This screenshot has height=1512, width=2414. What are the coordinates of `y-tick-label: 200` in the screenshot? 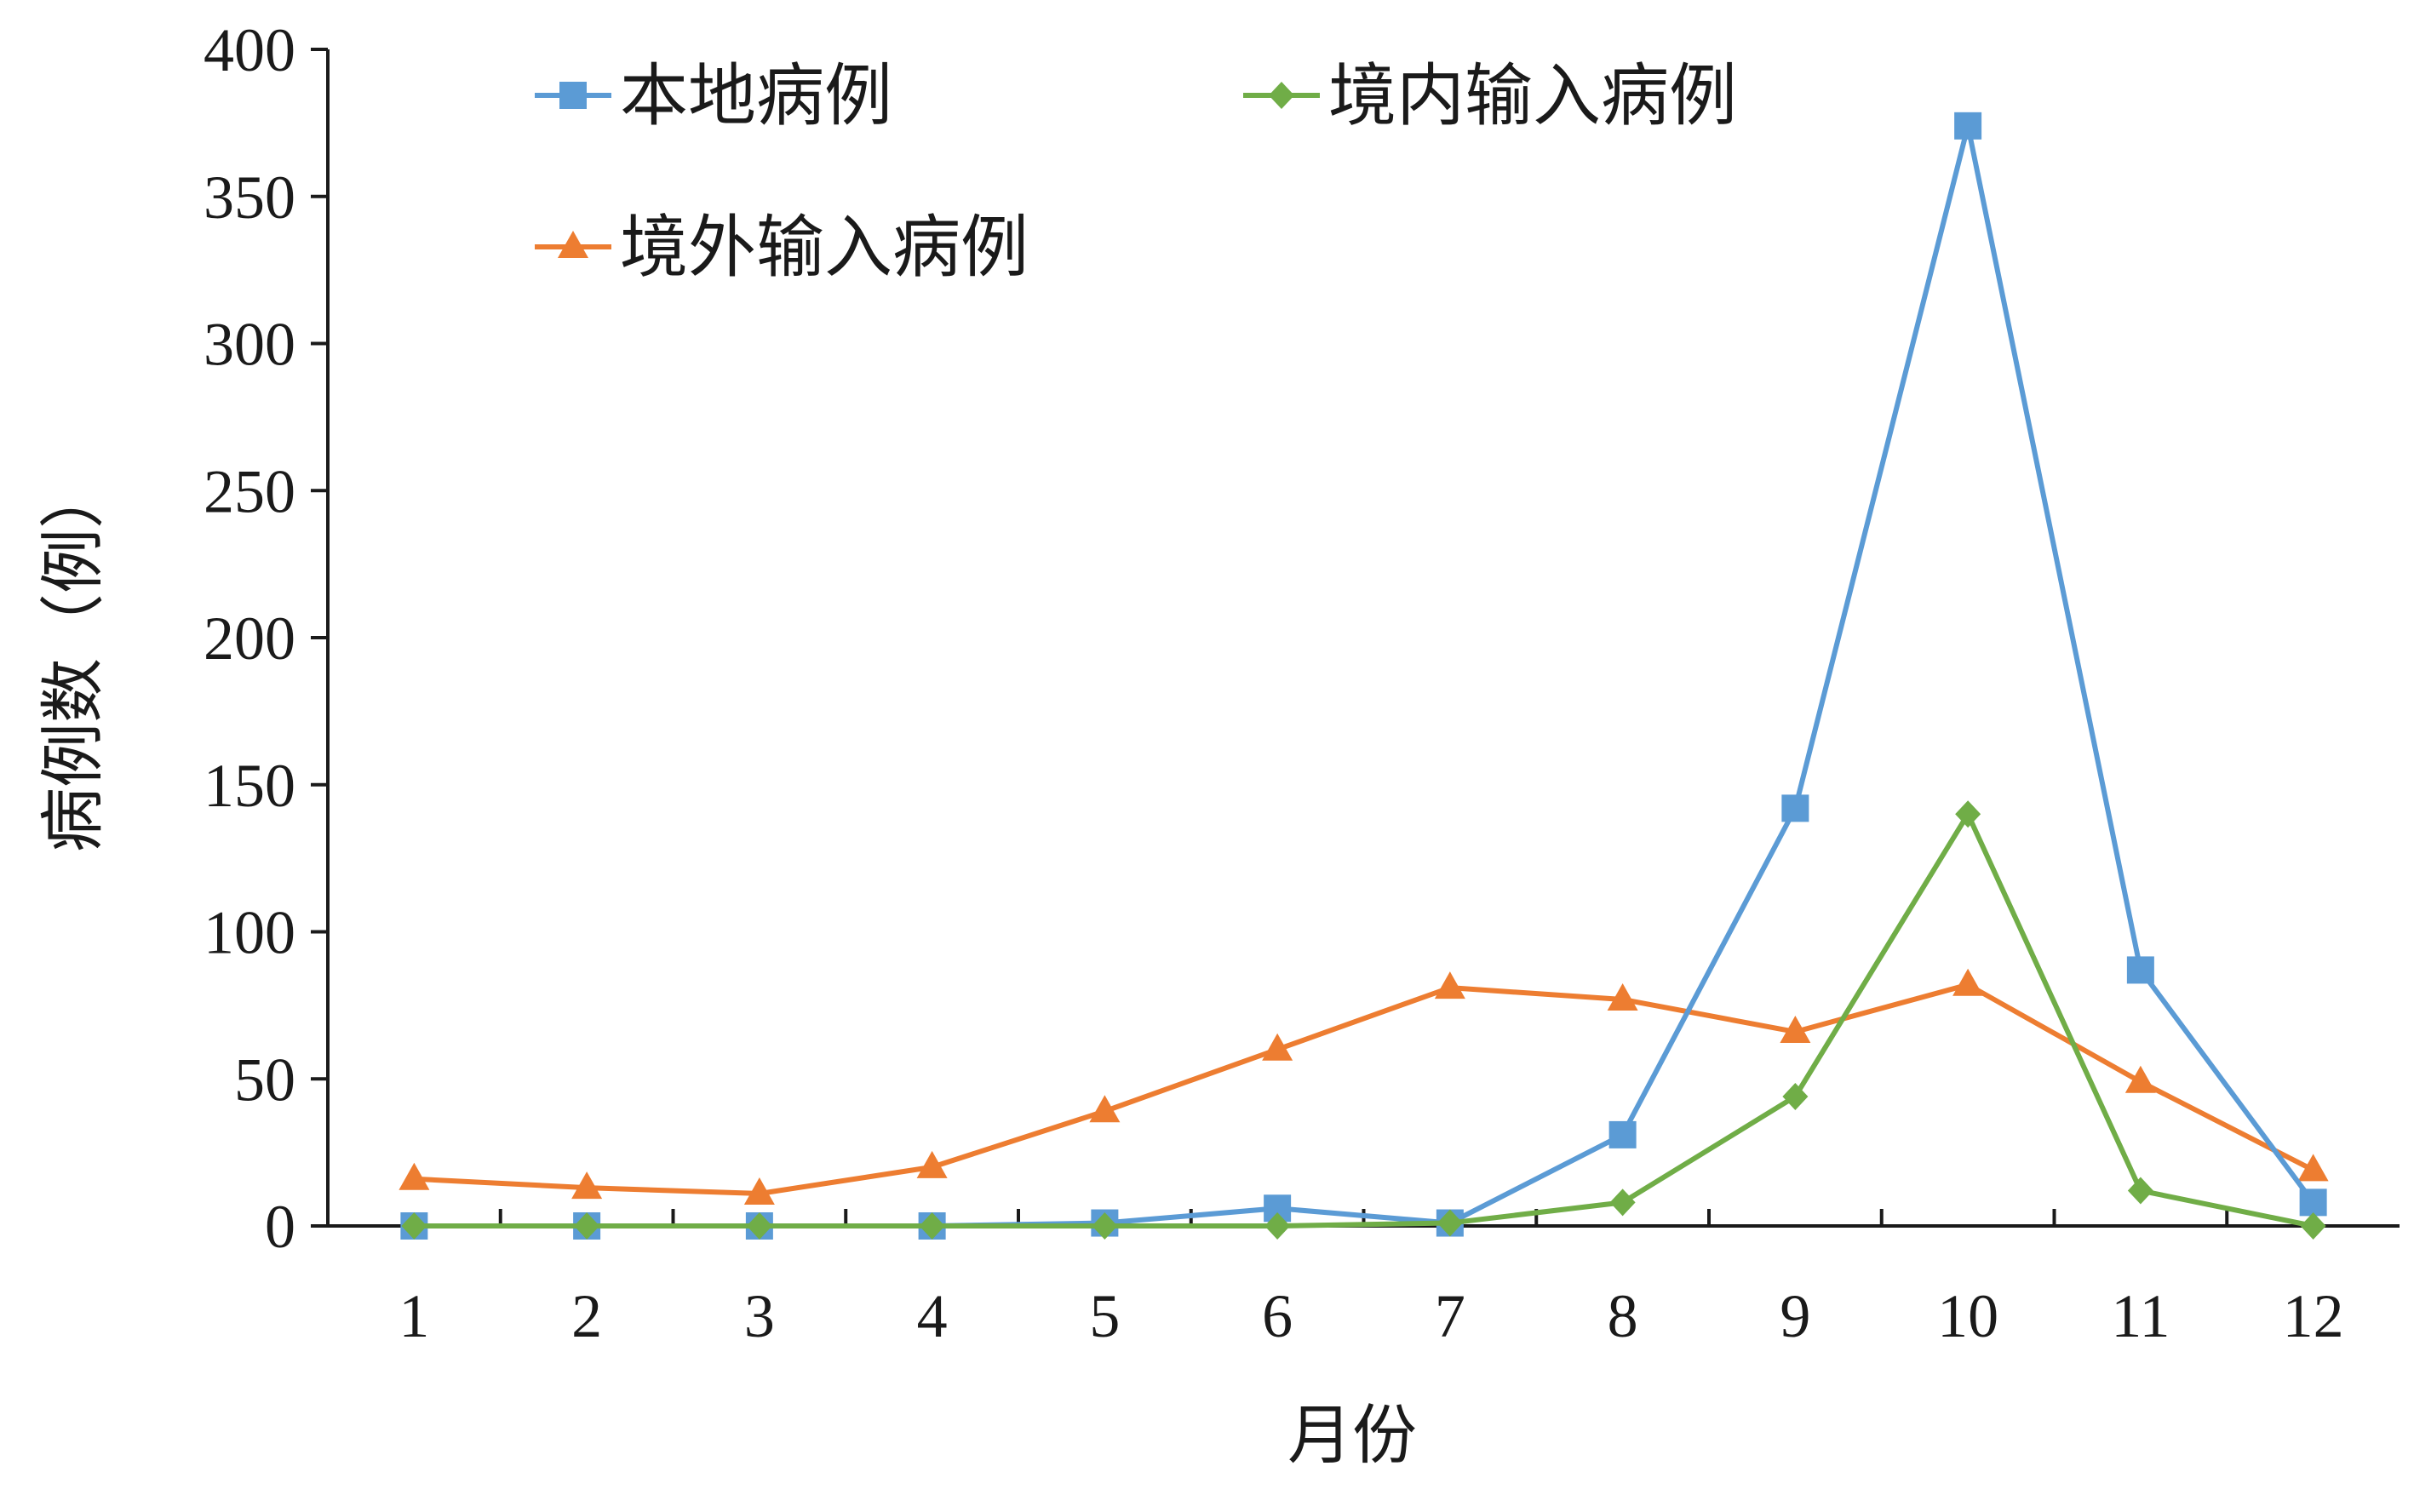 It's located at (249, 638).